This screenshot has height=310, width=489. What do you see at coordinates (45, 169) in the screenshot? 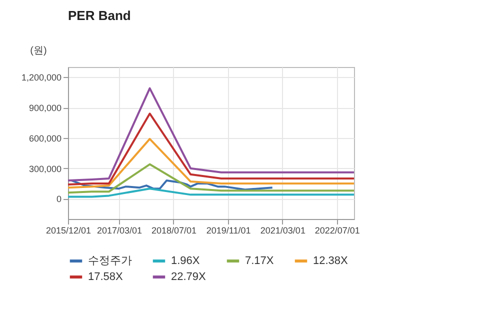
I see `y-tick-label: 300,000` at bounding box center [45, 169].